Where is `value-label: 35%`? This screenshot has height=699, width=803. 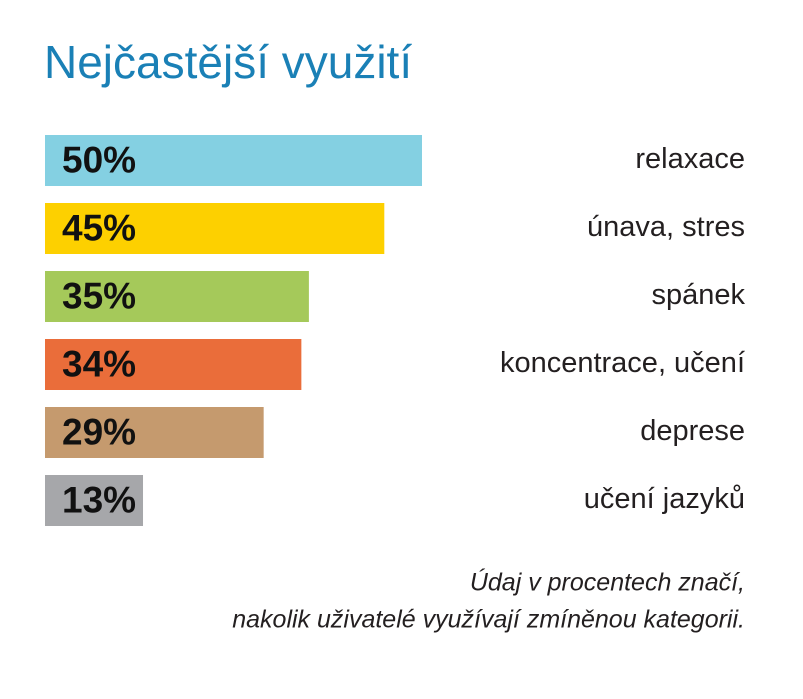 value-label: 35% is located at coordinates (99, 295).